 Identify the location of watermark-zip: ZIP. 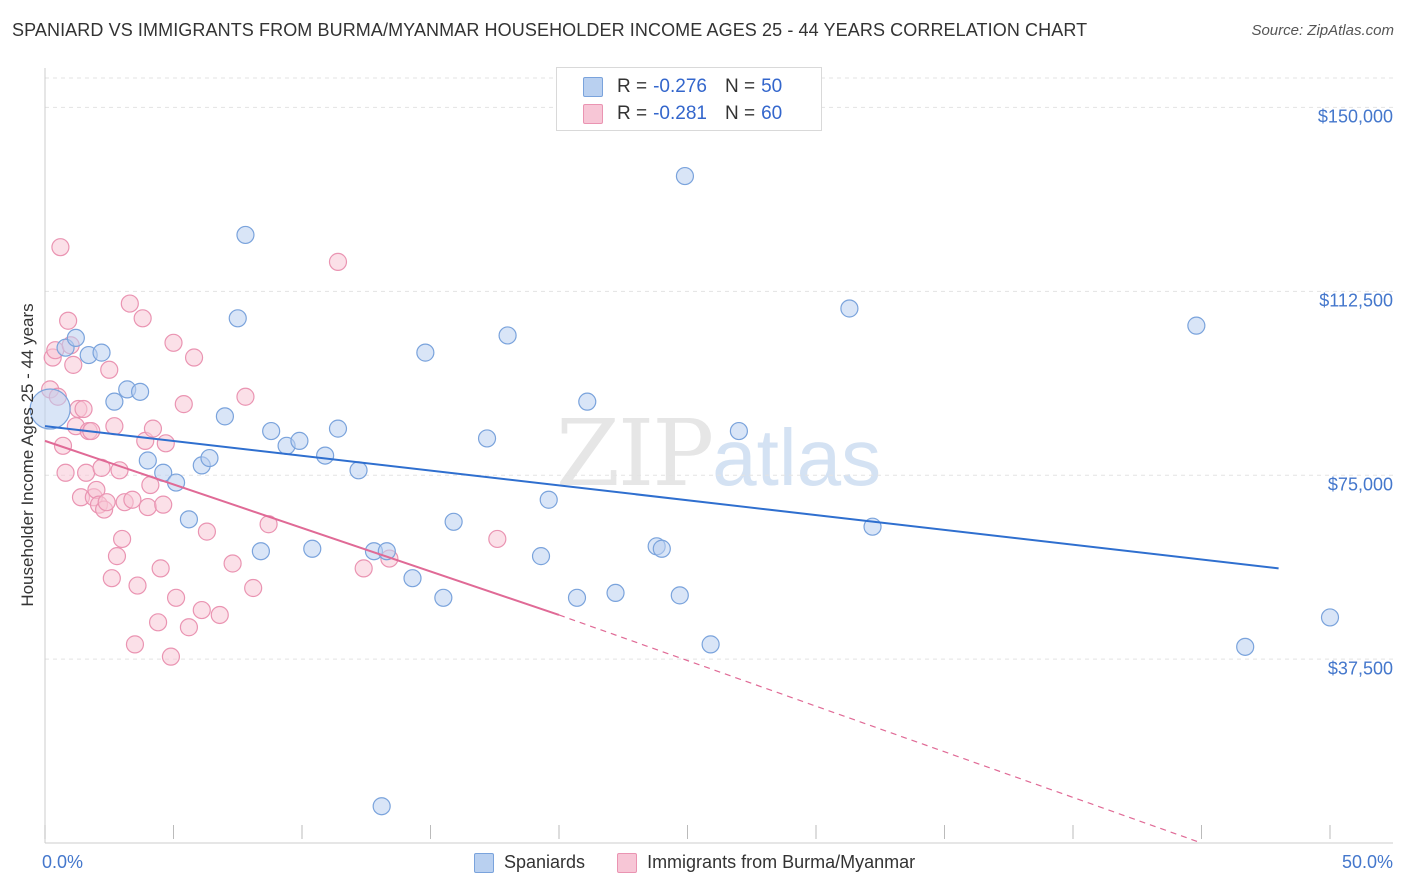
(635, 453).